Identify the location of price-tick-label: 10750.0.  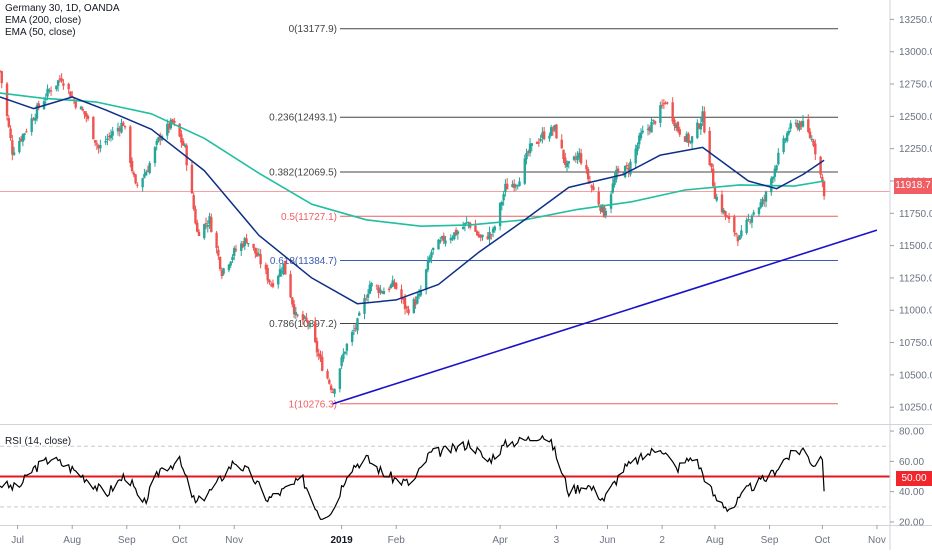
(915, 343).